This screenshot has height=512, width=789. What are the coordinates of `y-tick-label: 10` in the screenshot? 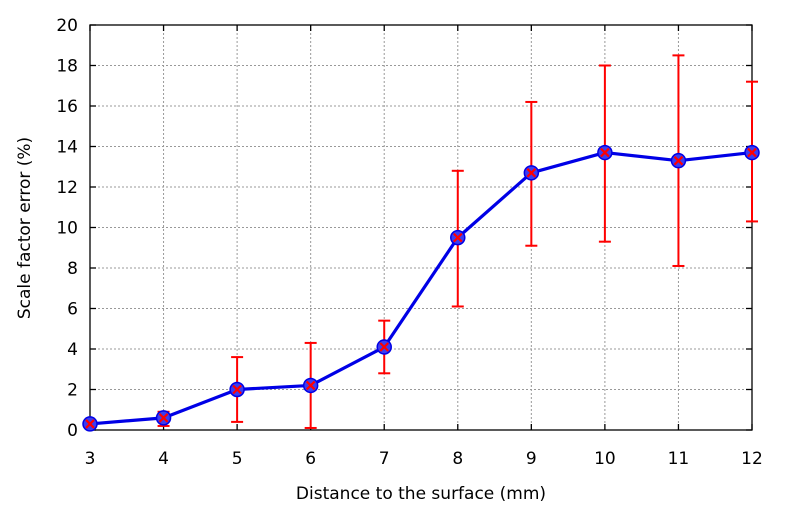 It's located at (67, 229).